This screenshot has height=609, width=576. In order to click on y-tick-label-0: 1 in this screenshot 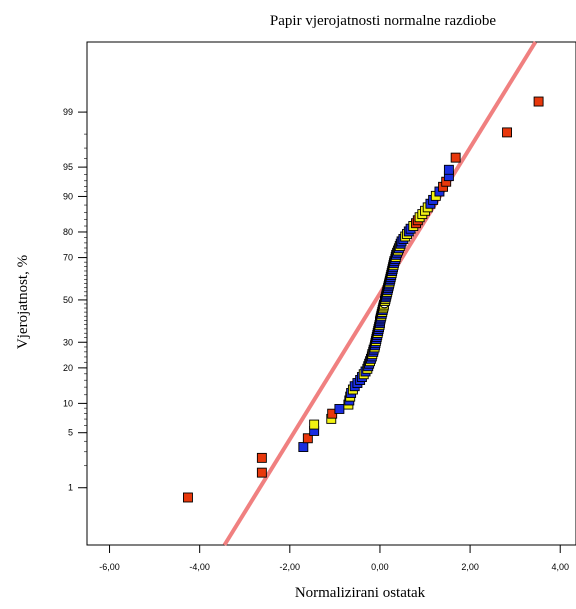, I will do `click(70, 488)`.